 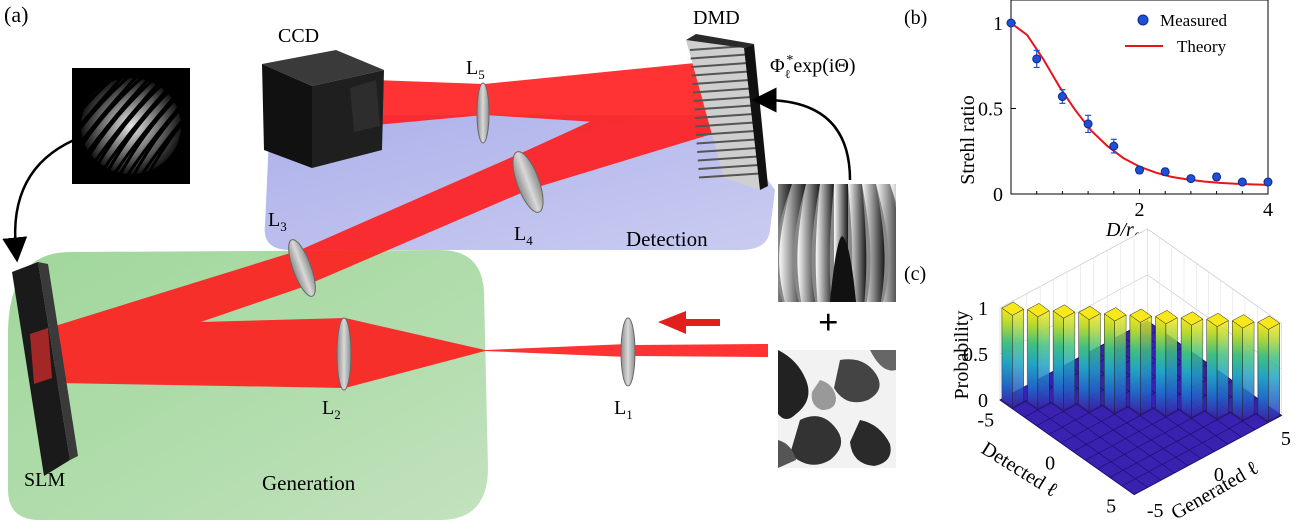 I want to click on ccd-camera, so click(x=323, y=109).